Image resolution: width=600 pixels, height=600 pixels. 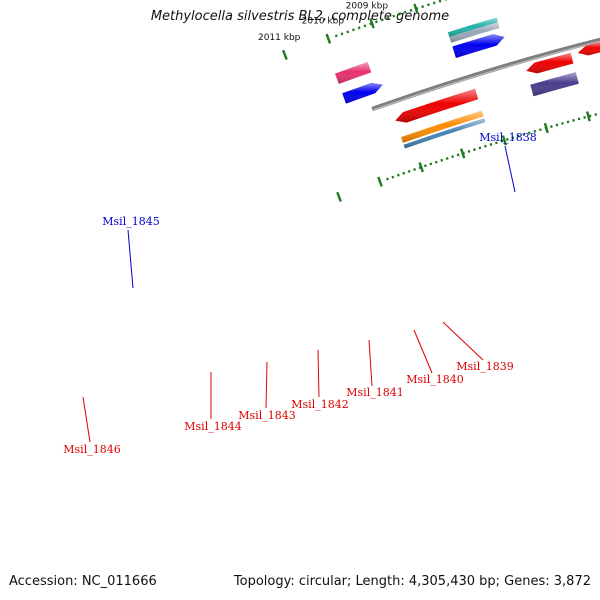 What do you see at coordinates (434, 379) in the screenshot?
I see `reverse-gene-label: Msil_1840` at bounding box center [434, 379].